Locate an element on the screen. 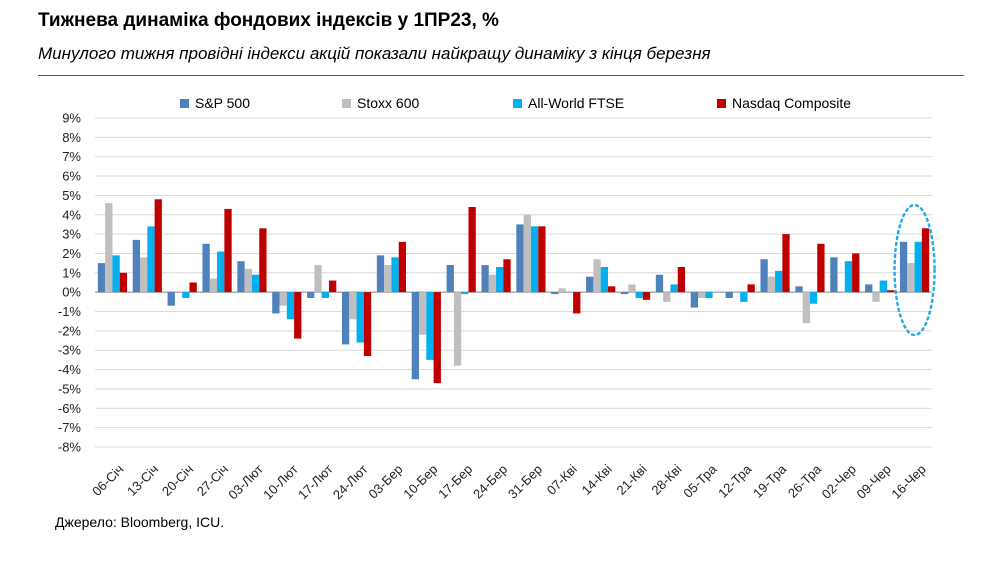  y-tick-label: 0% is located at coordinates (71, 292).